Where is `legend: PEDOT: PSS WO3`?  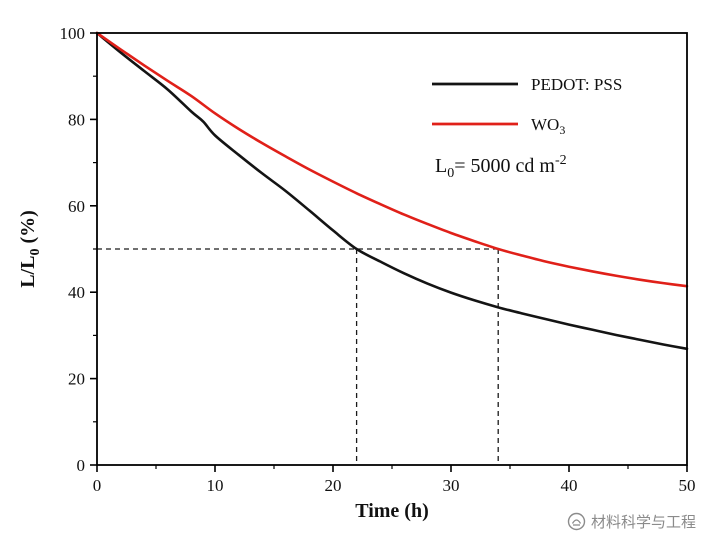
legend: PEDOT: PSS WO3 is located at coordinates (527, 106).